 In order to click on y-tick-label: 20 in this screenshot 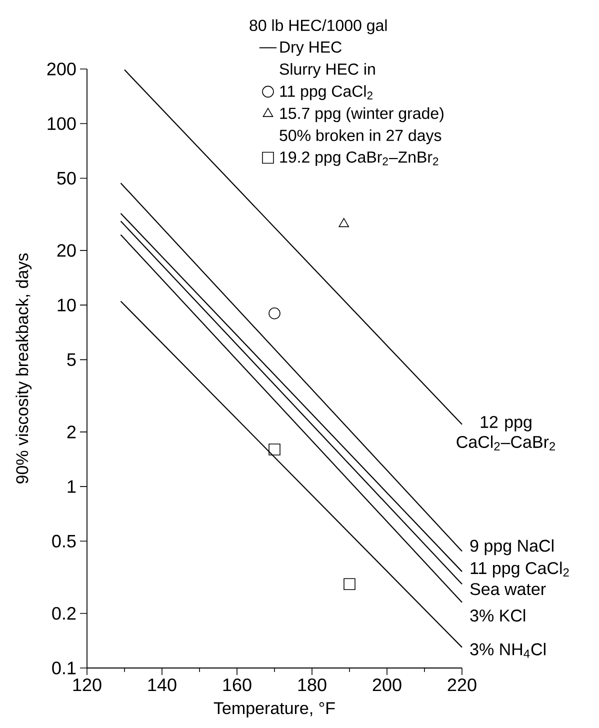, I will do `click(66, 250)`.